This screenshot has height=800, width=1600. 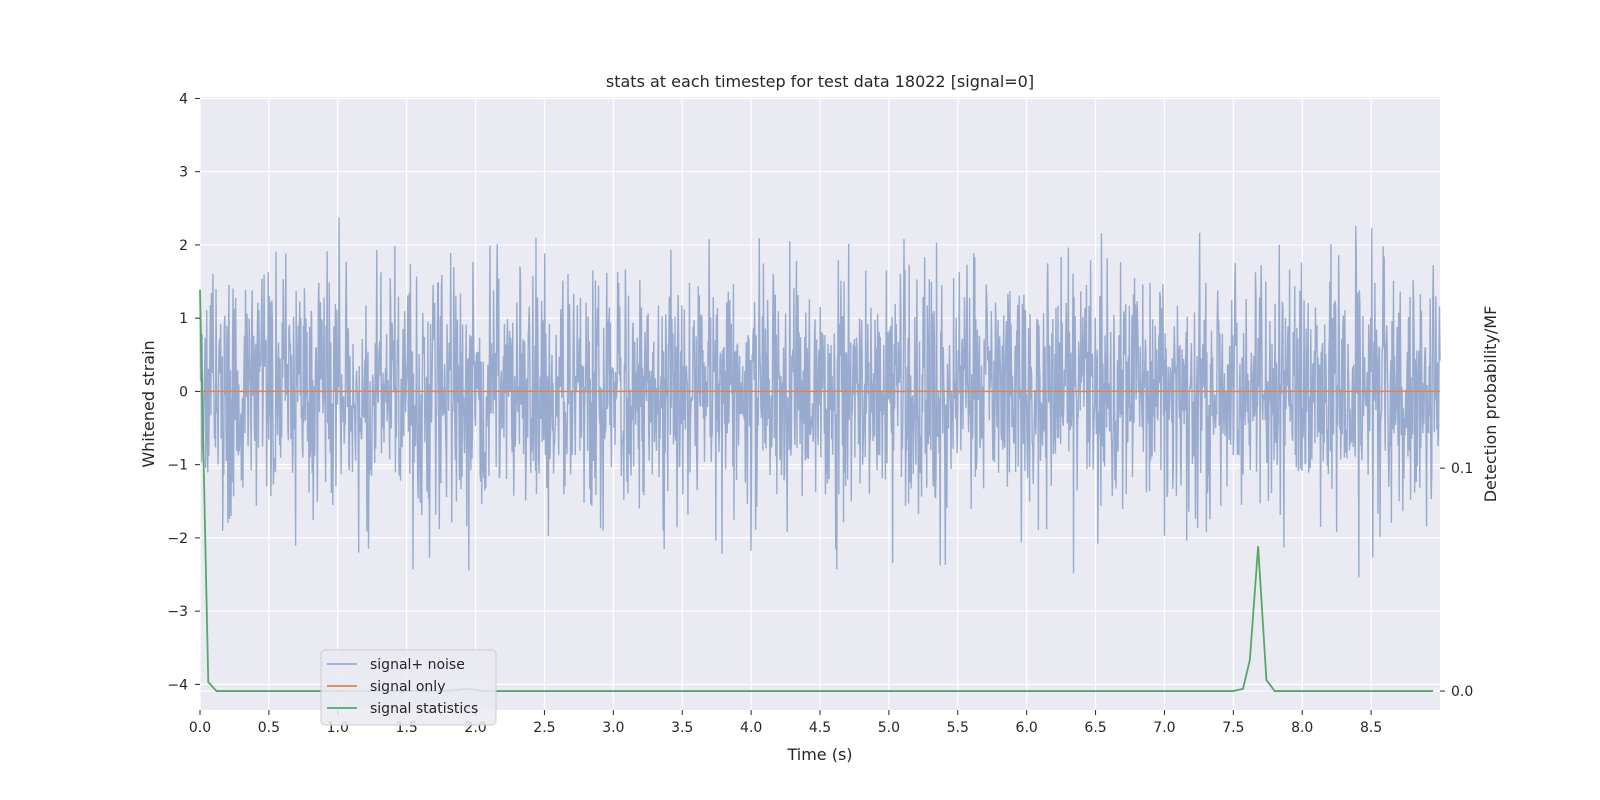 I want to click on y-tick-label: 1, so click(x=183, y=319).